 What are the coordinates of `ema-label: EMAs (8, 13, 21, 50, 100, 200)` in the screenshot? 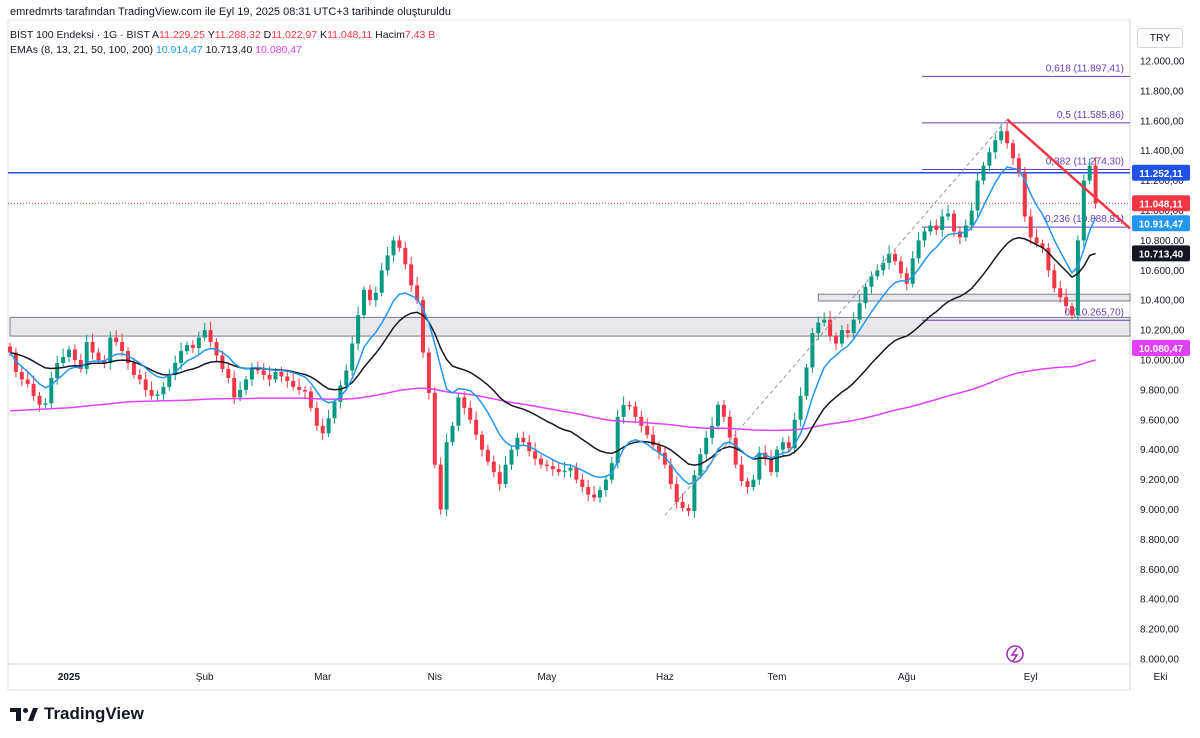 It's located at (82, 50).